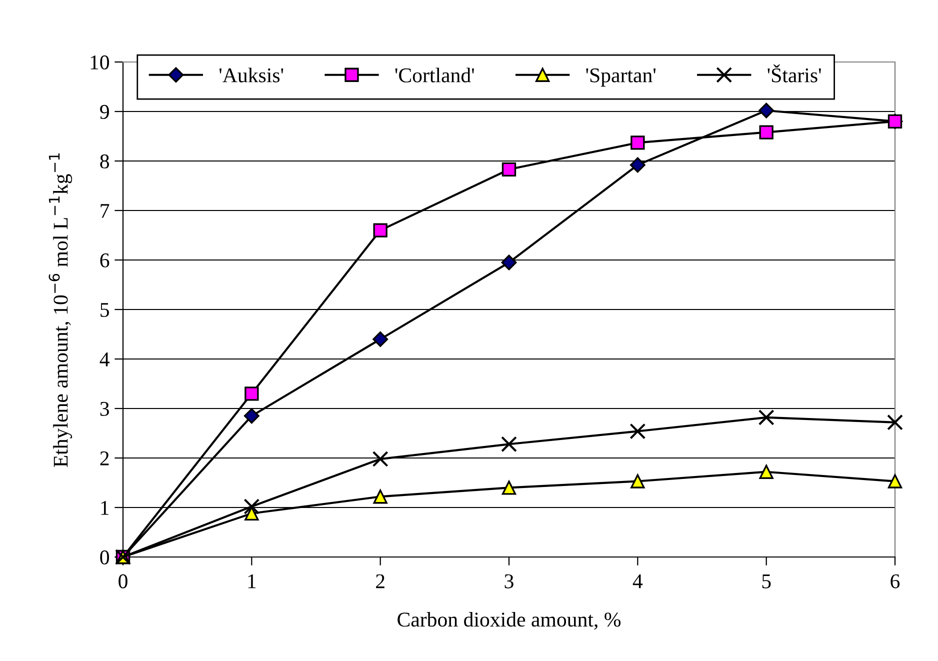 This screenshot has width=938, height=661. I want to click on x-tick-label: 3, so click(509, 581).